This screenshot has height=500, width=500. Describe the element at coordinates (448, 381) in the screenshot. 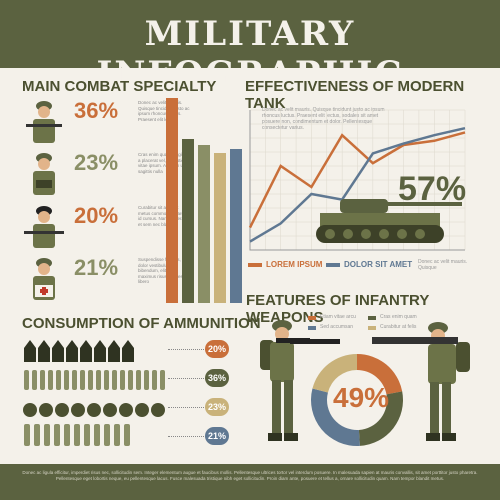

I see `soldier-bazooka-icon` at that location.